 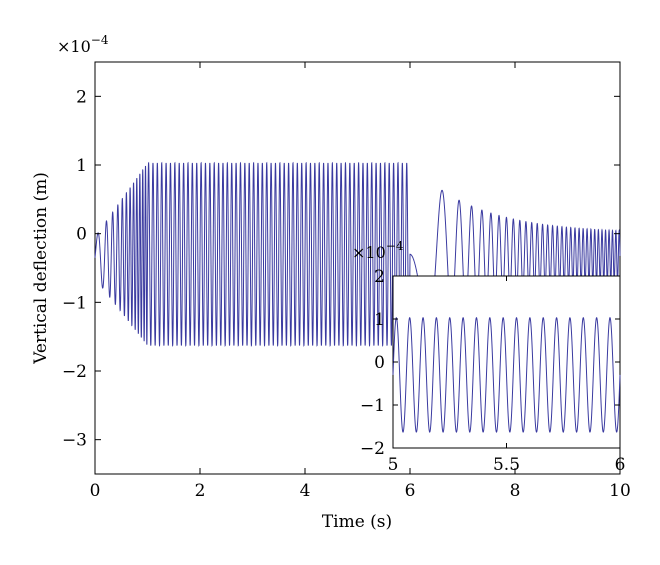 What do you see at coordinates (81, 235) in the screenshot?
I see `main-y-tick-label: 0` at bounding box center [81, 235].